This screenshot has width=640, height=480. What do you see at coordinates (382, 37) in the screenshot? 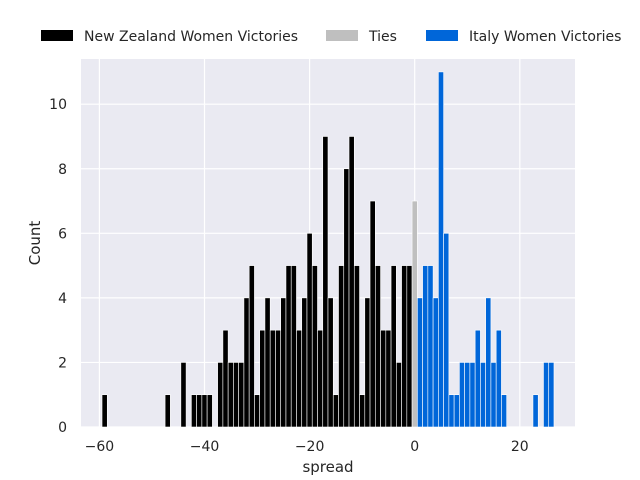
I see `legend-label: Ties` at bounding box center [382, 37].